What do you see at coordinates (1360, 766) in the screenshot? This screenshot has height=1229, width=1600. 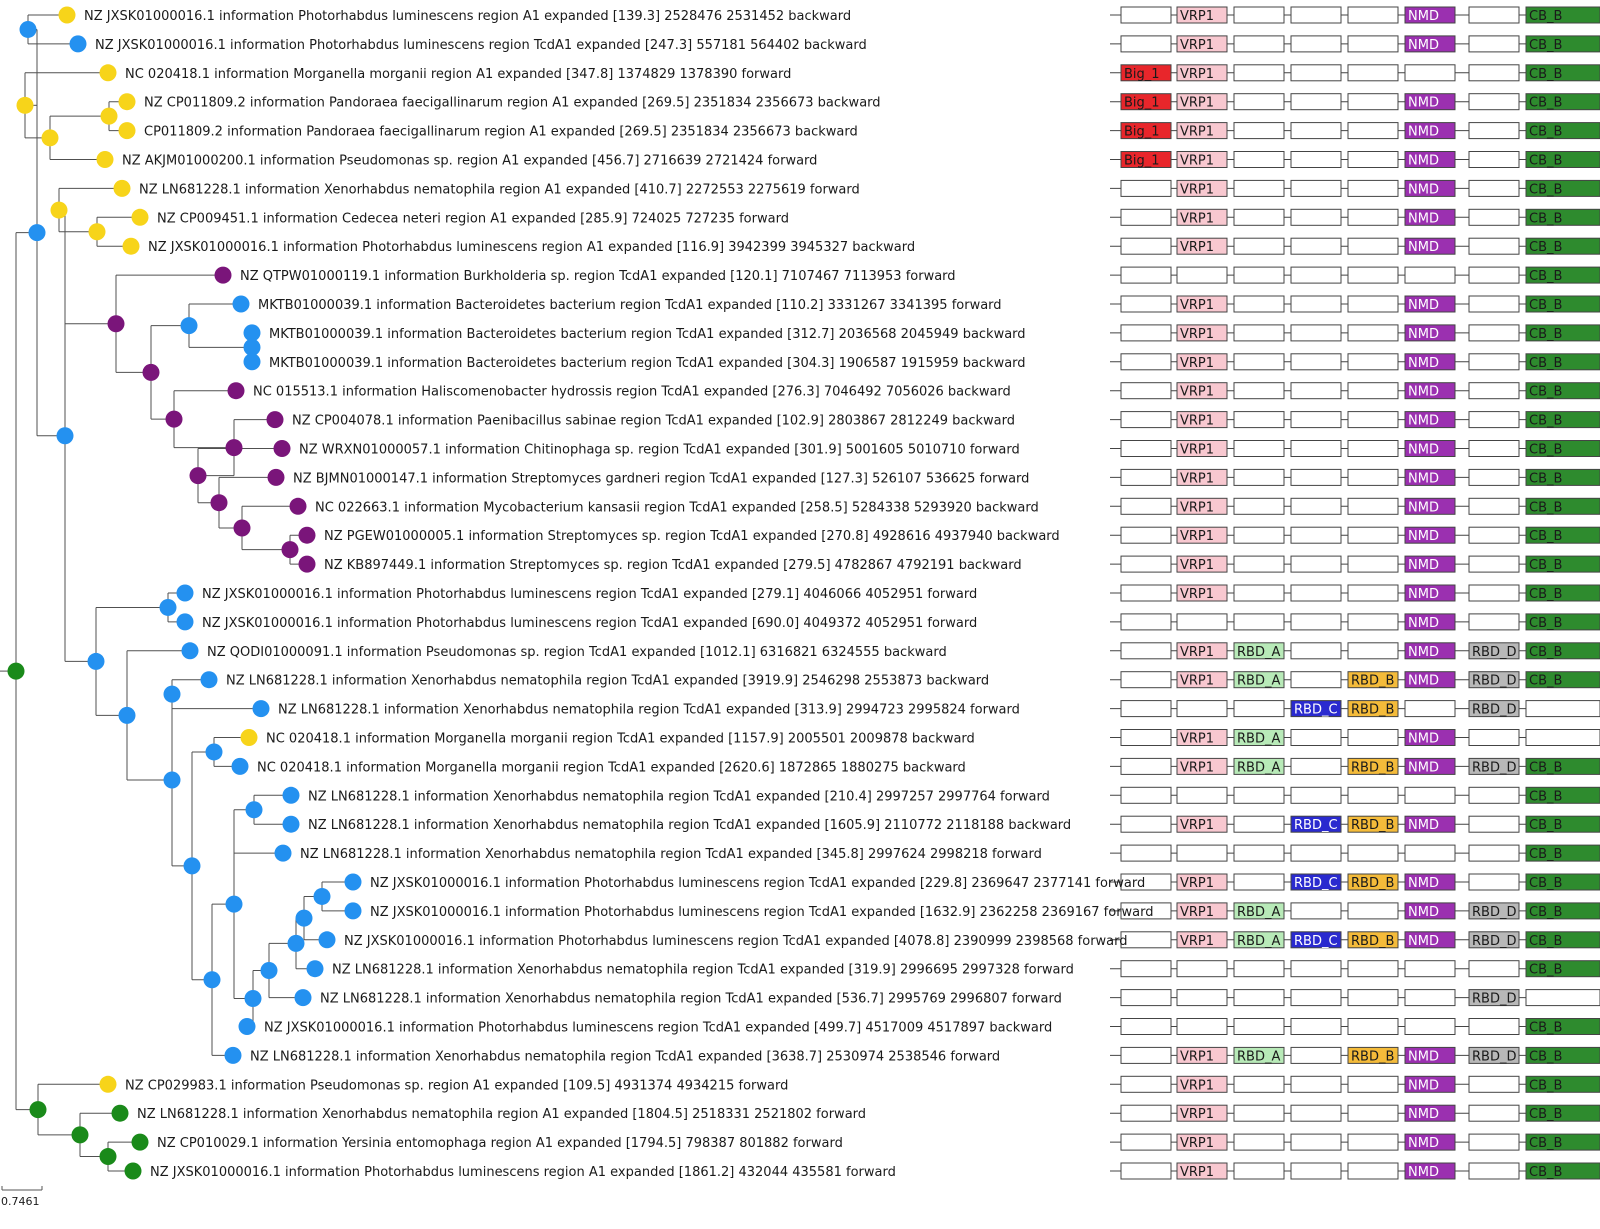 I see `domain-row: VRP1 RBD_A RBD_B NMD RBD_D CB_B` at bounding box center [1360, 766].